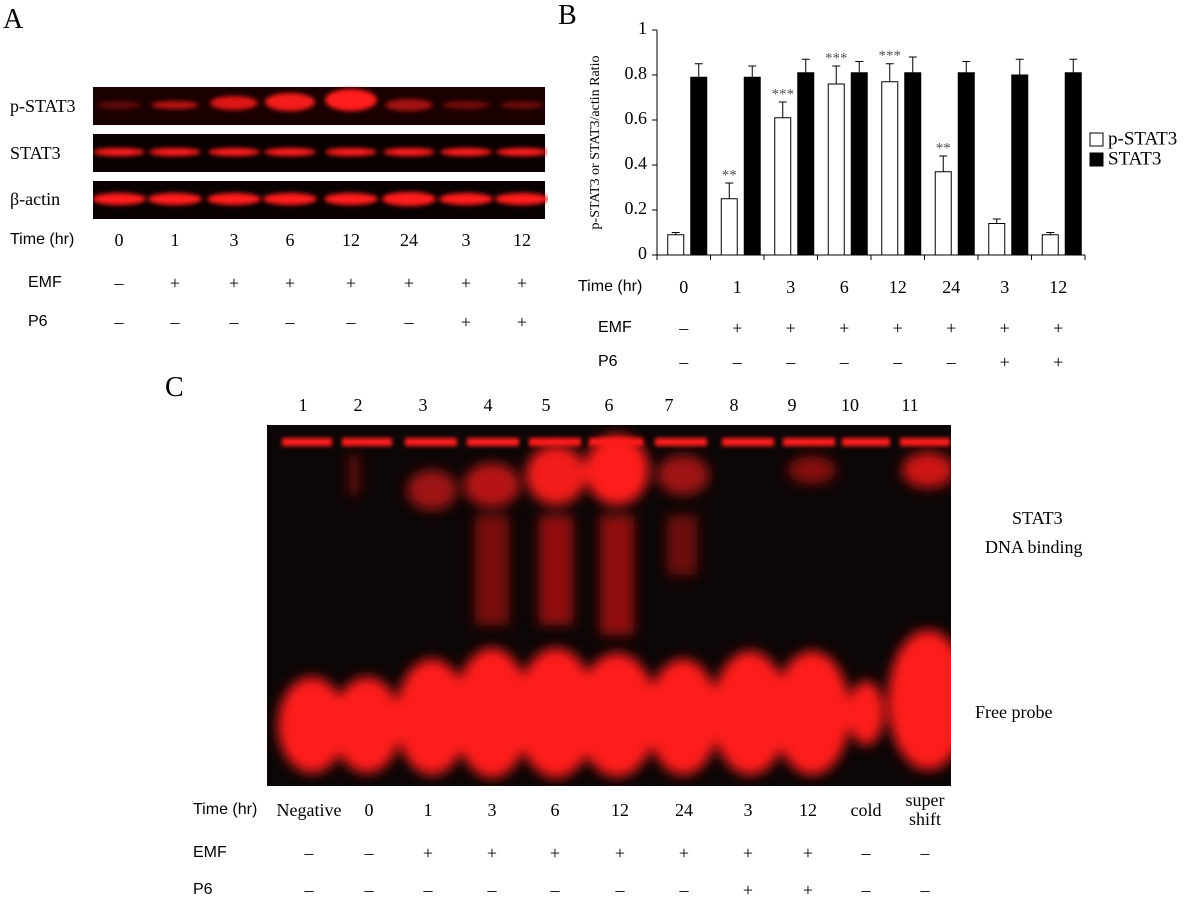 This screenshot has height=910, width=1200. Describe the element at coordinates (925, 809) in the screenshot. I see `time-label: super shift` at that location.